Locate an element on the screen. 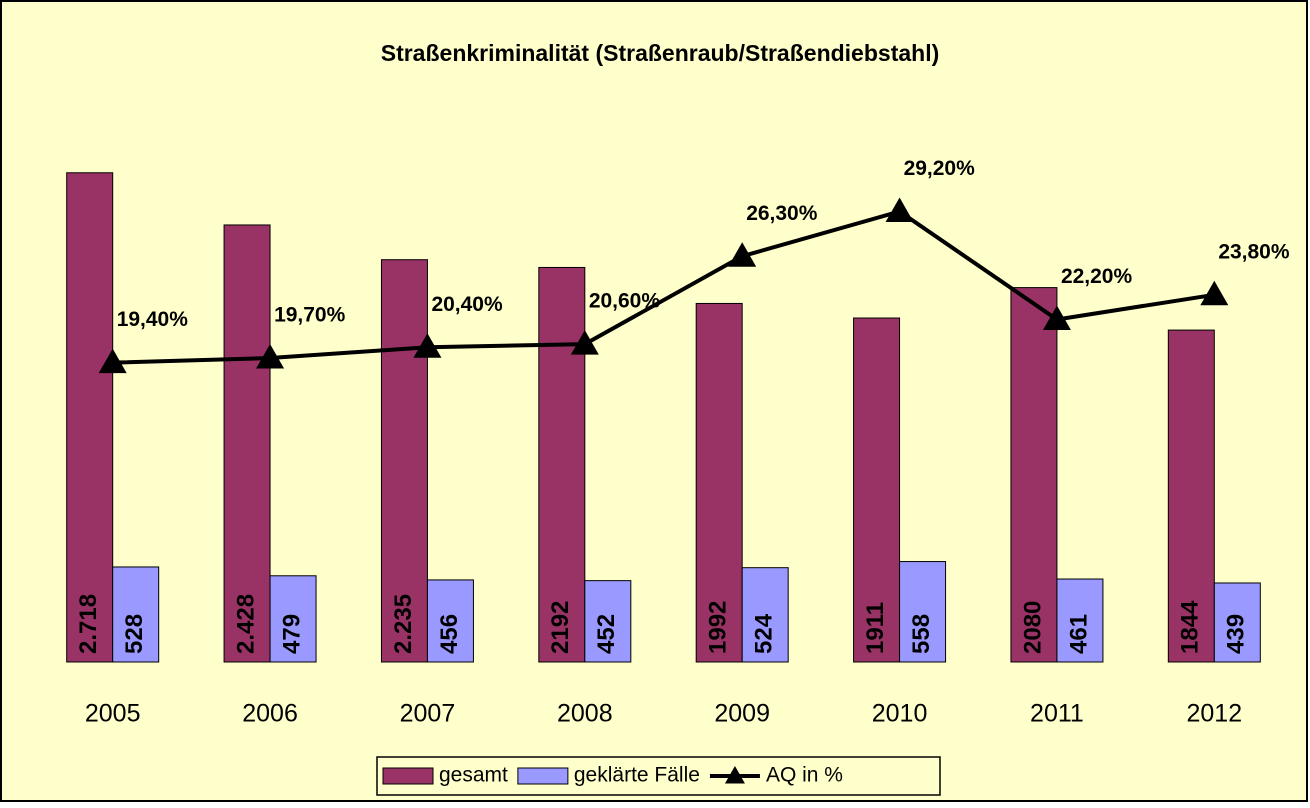 The height and width of the screenshot is (808, 1310). bar-value-label: 558 is located at coordinates (921, 634).